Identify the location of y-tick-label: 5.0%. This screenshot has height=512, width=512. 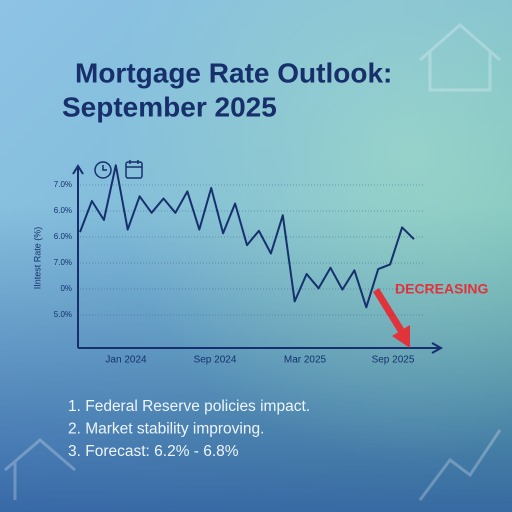
(63, 314).